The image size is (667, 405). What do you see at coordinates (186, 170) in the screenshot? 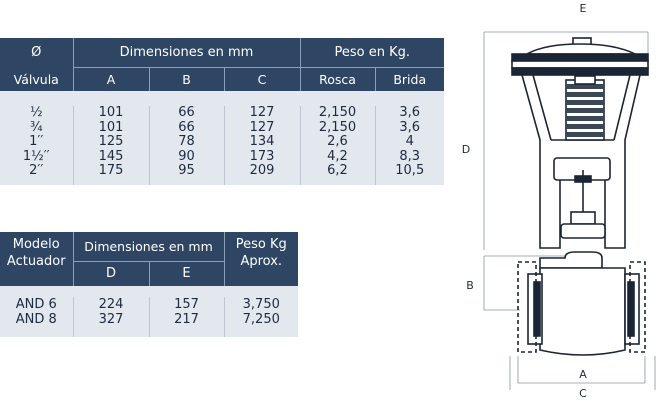
I see `cell-b: 95` at bounding box center [186, 170].